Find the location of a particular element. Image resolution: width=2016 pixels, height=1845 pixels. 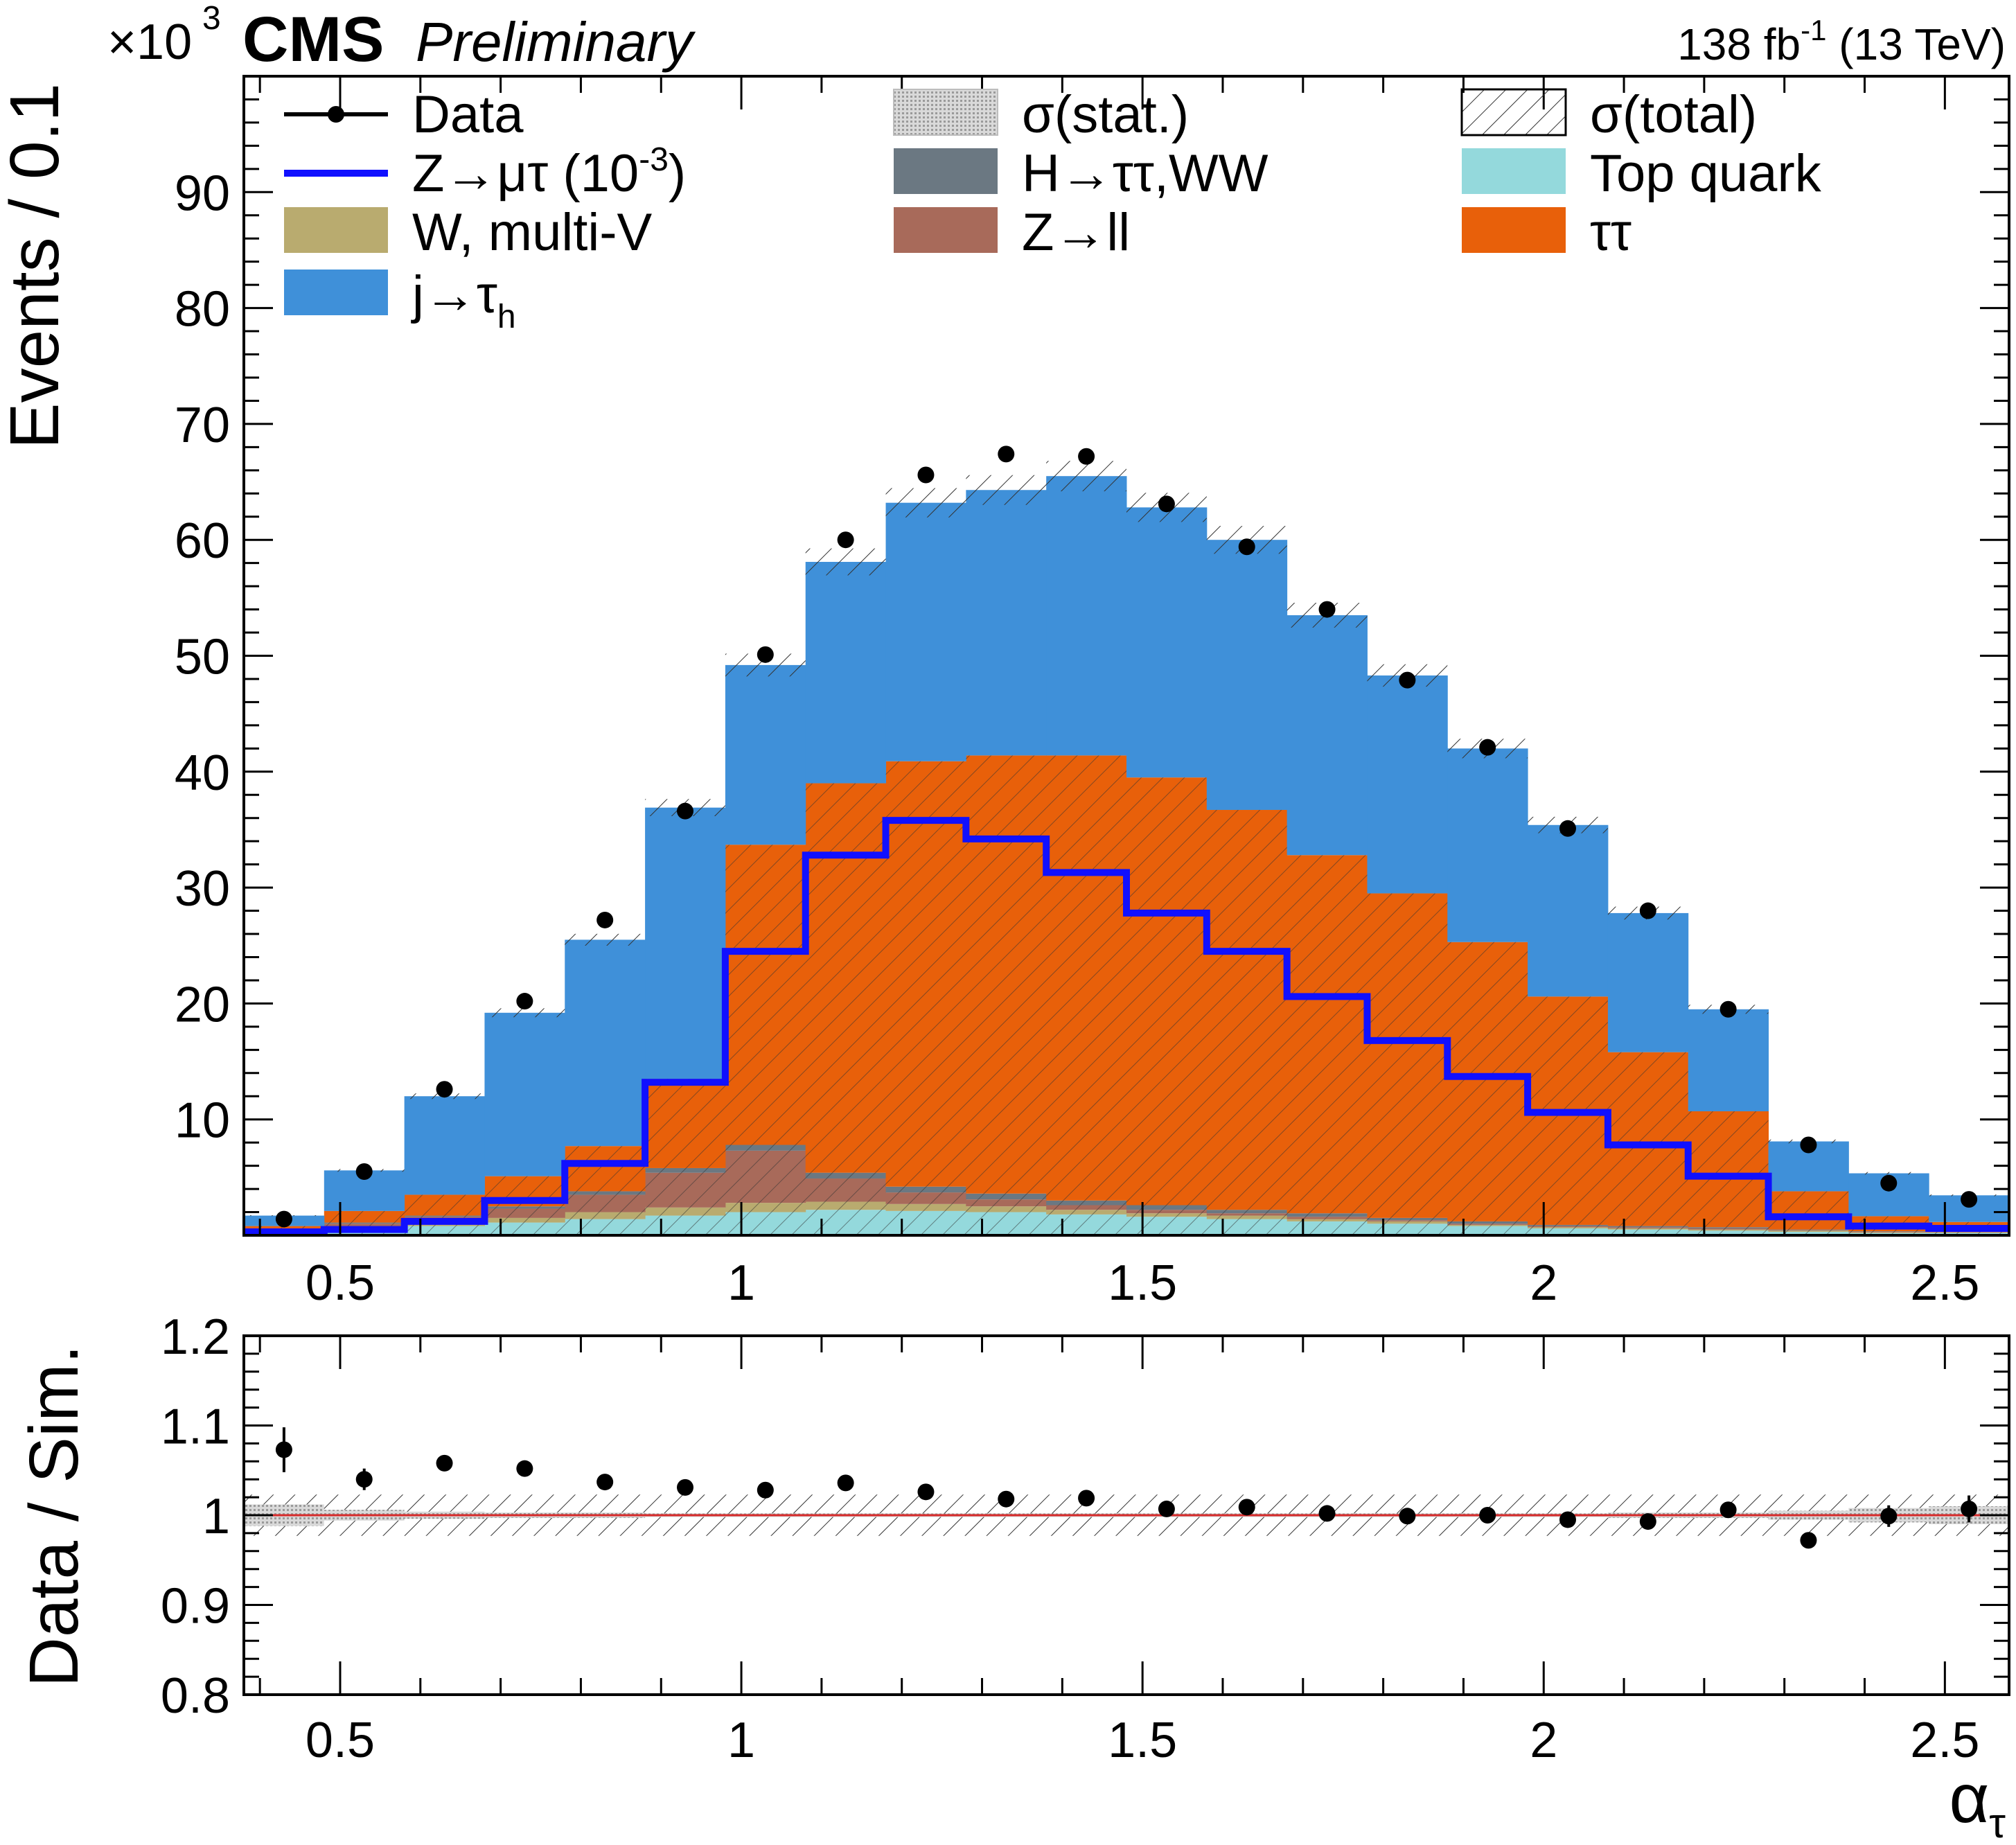

y-tick-label: 70 is located at coordinates (202, 425).